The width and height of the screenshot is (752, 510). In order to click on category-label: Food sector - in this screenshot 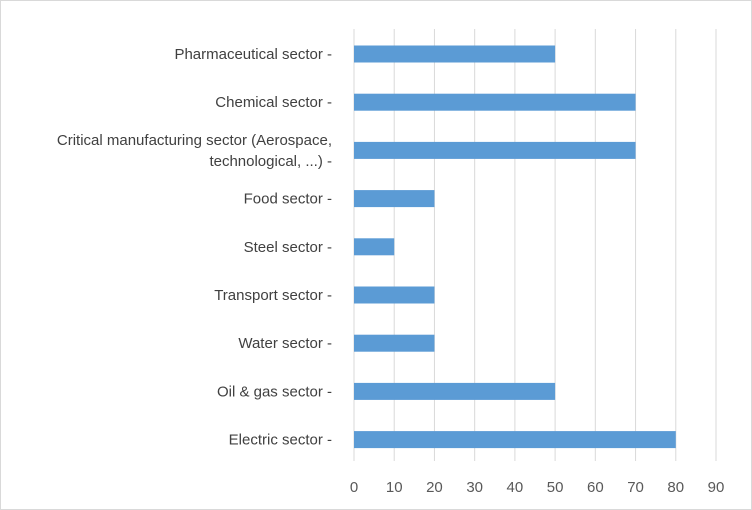, I will do `click(288, 199)`.